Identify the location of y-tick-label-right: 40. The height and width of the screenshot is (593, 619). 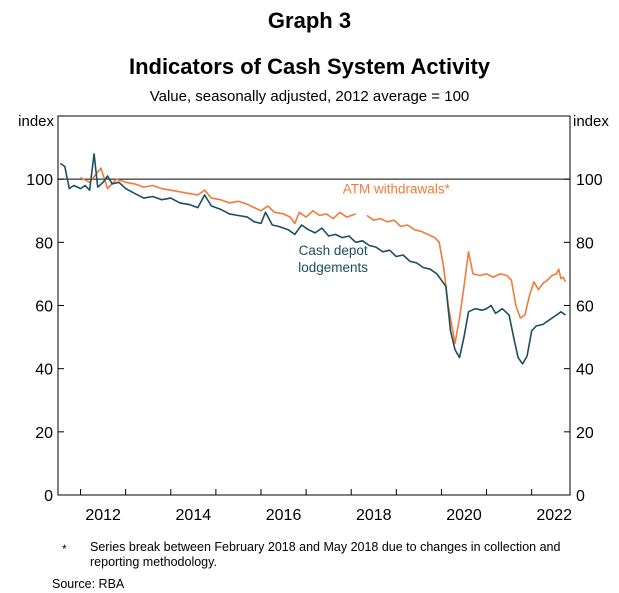
(585, 370).